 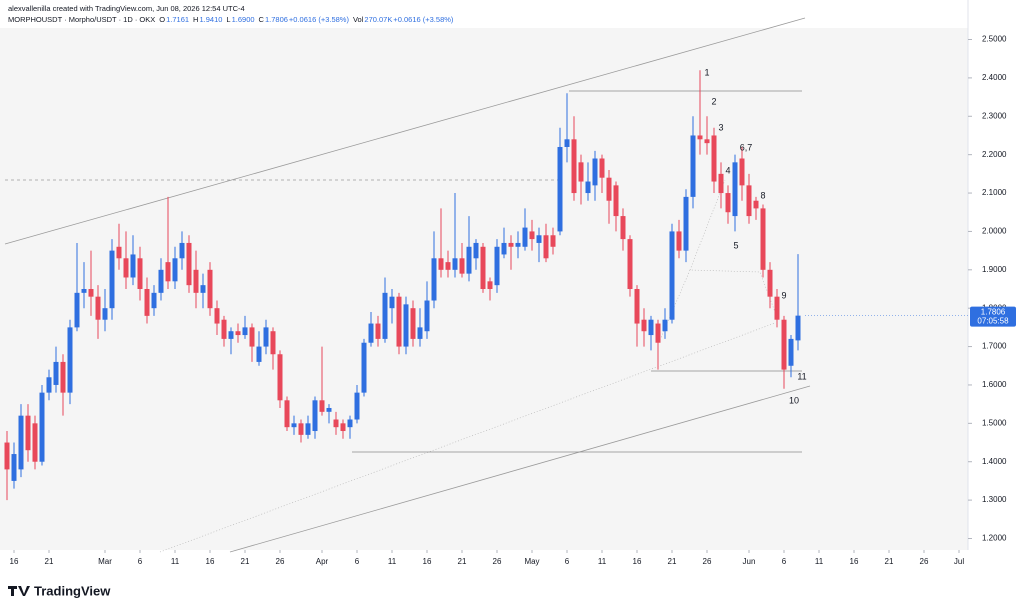 I want to click on x-tick-label: Jul, so click(x=959, y=561).